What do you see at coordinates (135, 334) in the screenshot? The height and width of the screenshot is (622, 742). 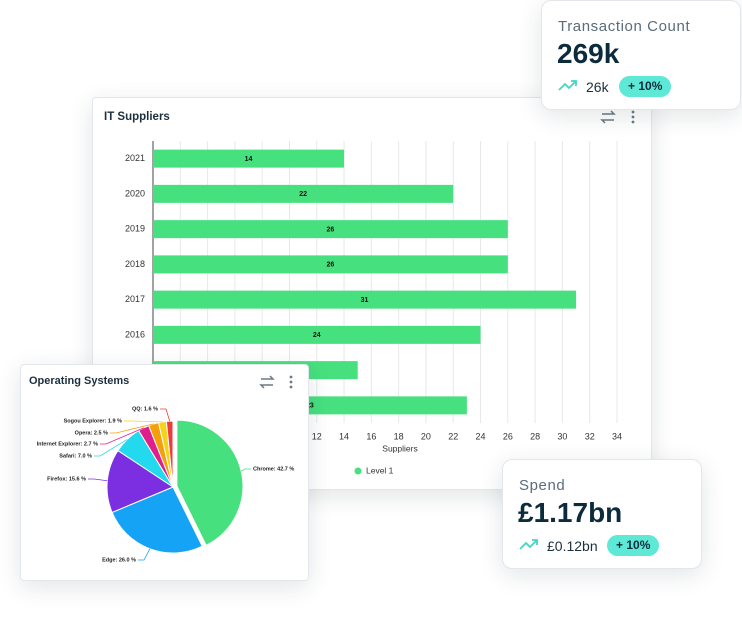 I see `y-tick-label: 2016` at bounding box center [135, 334].